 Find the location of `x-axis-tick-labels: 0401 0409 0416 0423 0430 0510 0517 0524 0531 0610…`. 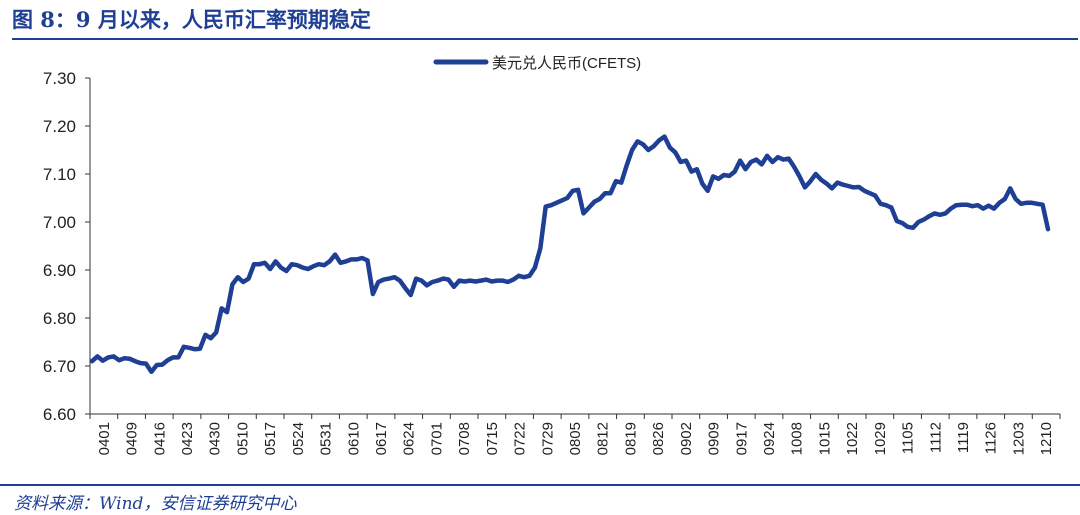

x-axis-tick-labels: 0401 0409 0416 0423 0430 0510 0517 0524 0531 0610… is located at coordinates (575, 434).